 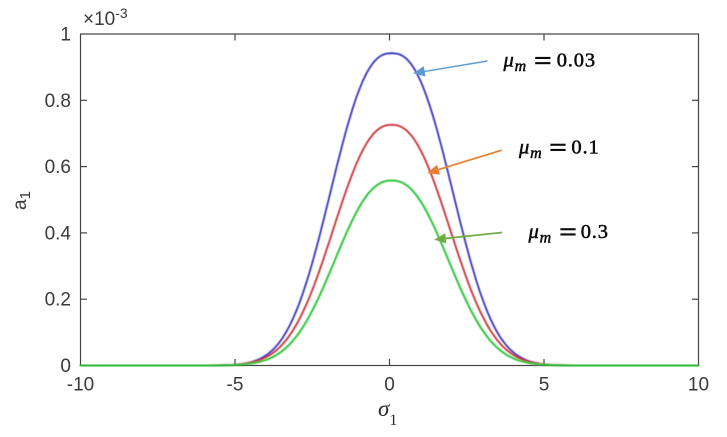 I want to click on svg-text: 5, so click(x=544, y=385).